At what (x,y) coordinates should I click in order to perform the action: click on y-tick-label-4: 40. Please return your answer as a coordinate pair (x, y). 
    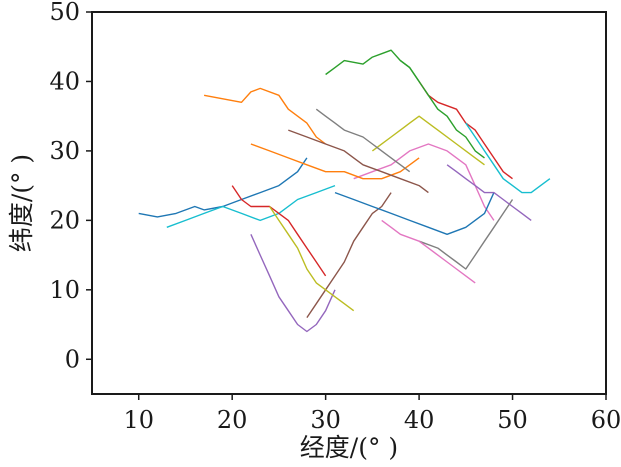
    Looking at the image, I should click on (64, 81).